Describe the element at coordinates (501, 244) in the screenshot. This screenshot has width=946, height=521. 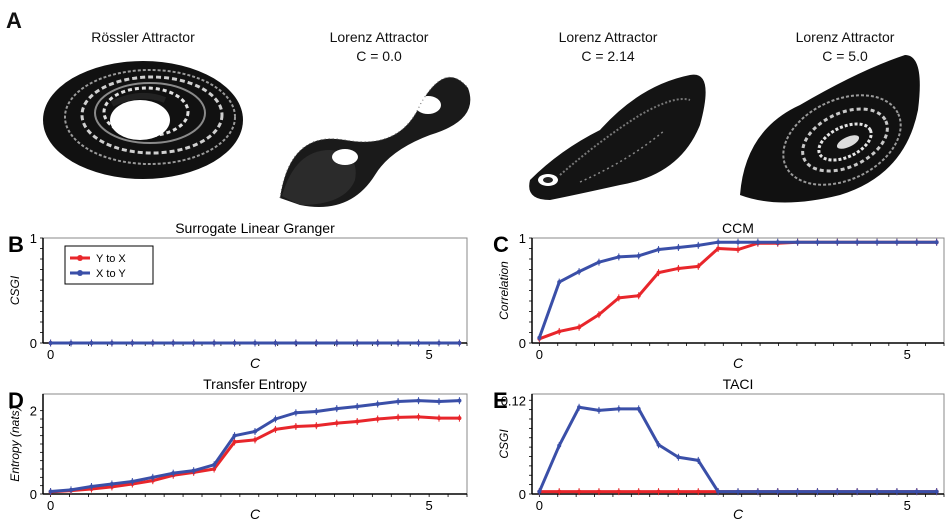
I see `panel-letter-c: C` at that location.